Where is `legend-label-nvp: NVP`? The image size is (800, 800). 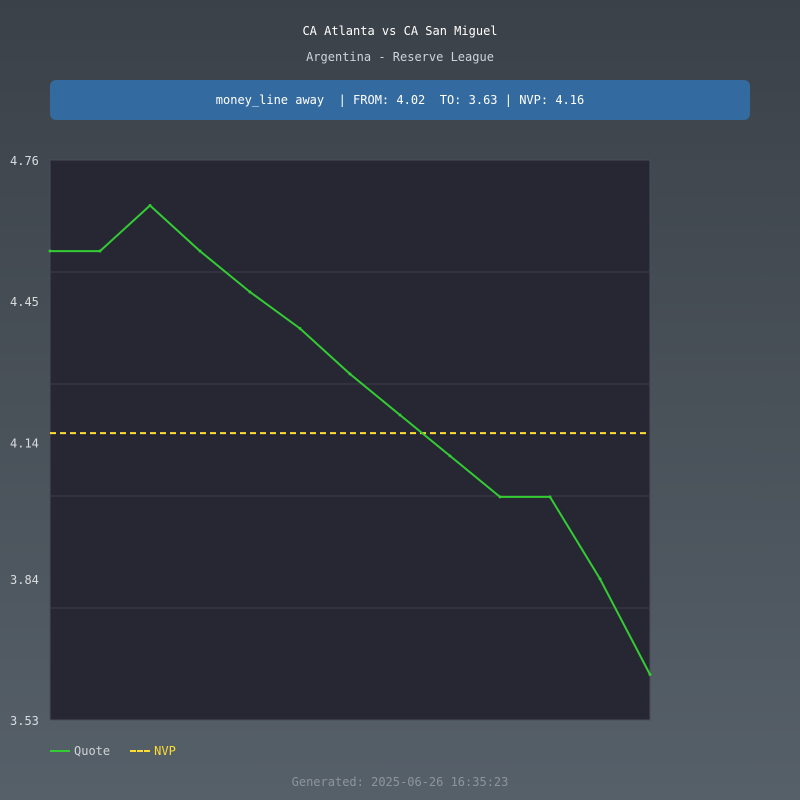
legend-label-nvp: NVP is located at coordinates (165, 751).